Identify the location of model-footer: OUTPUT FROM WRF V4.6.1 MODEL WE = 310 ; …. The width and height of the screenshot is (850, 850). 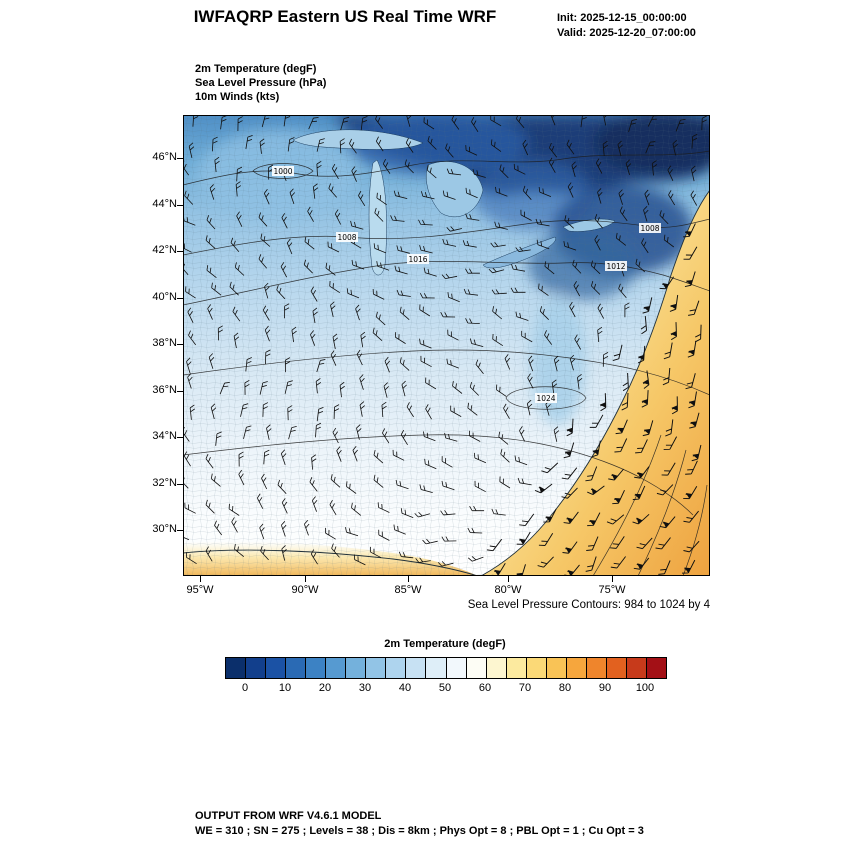
(419, 824).